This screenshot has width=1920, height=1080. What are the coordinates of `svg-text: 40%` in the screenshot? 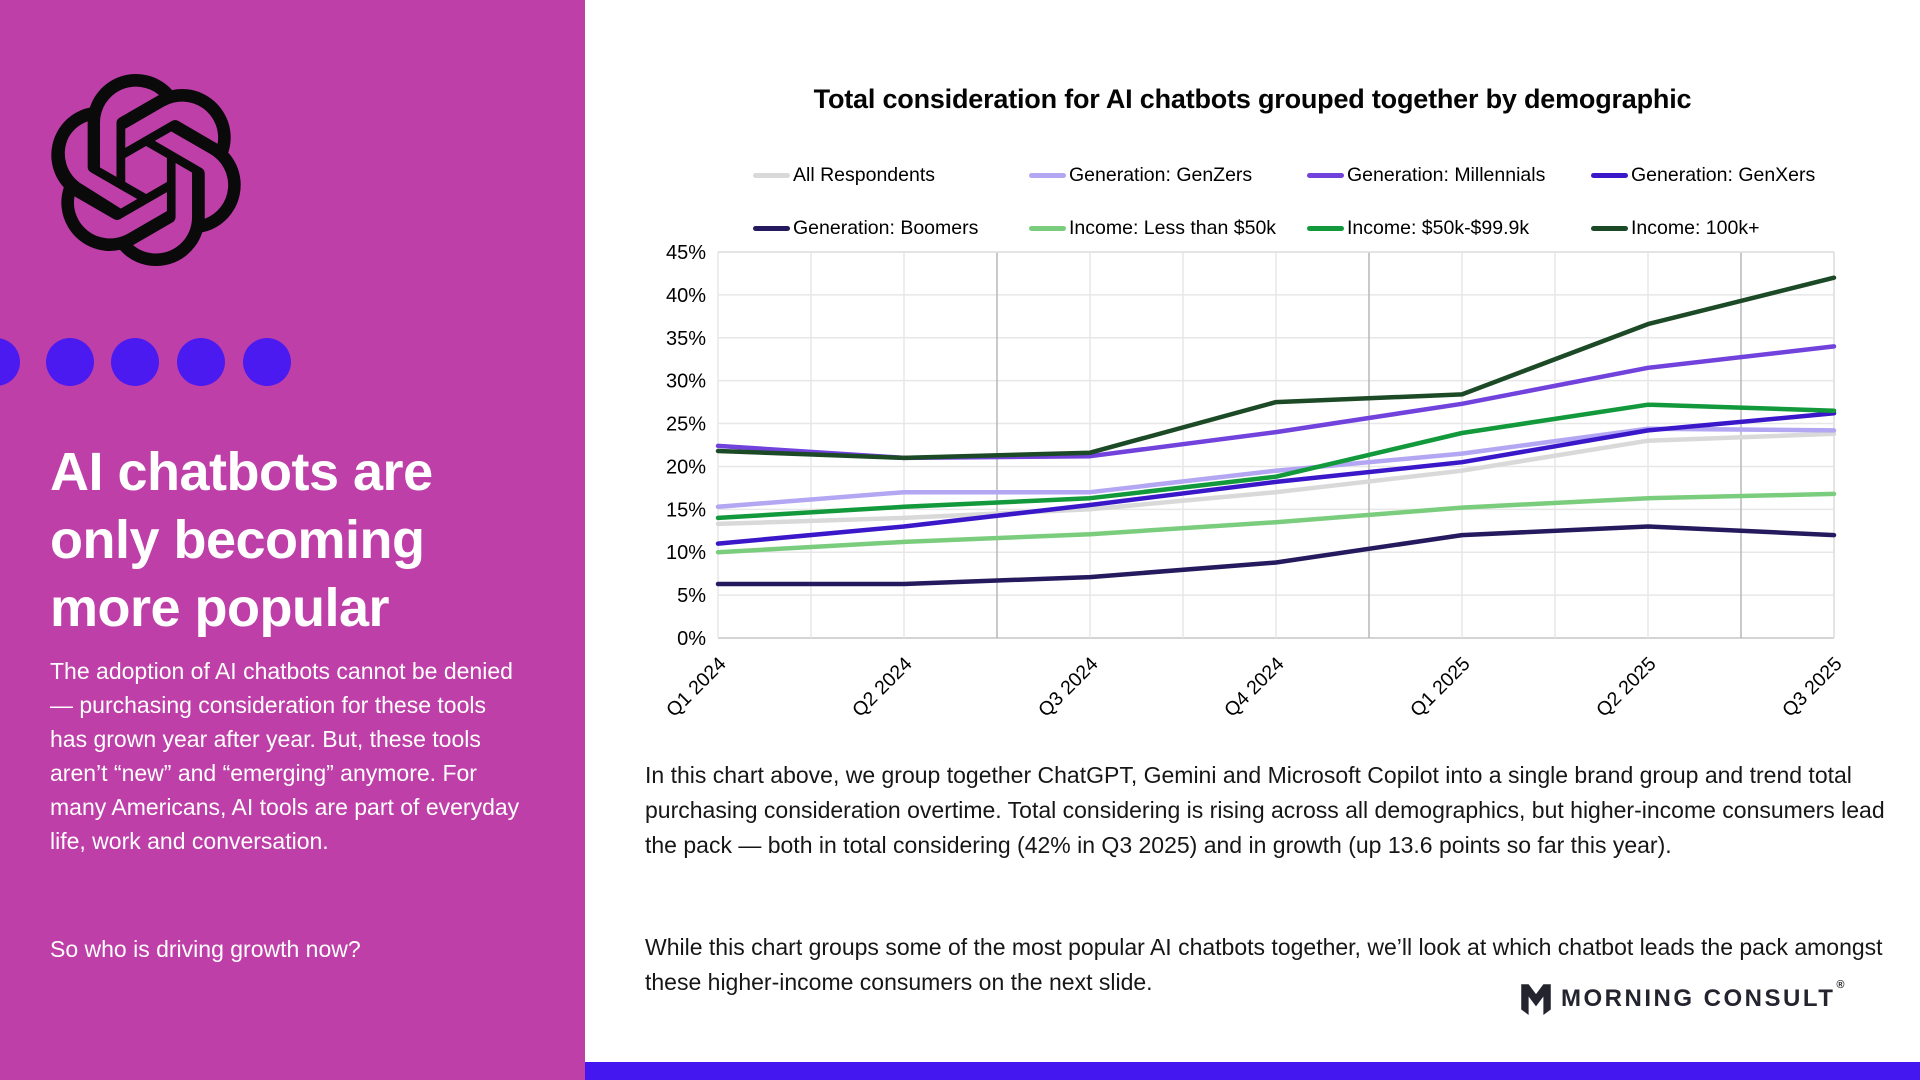 It's located at (686, 296).